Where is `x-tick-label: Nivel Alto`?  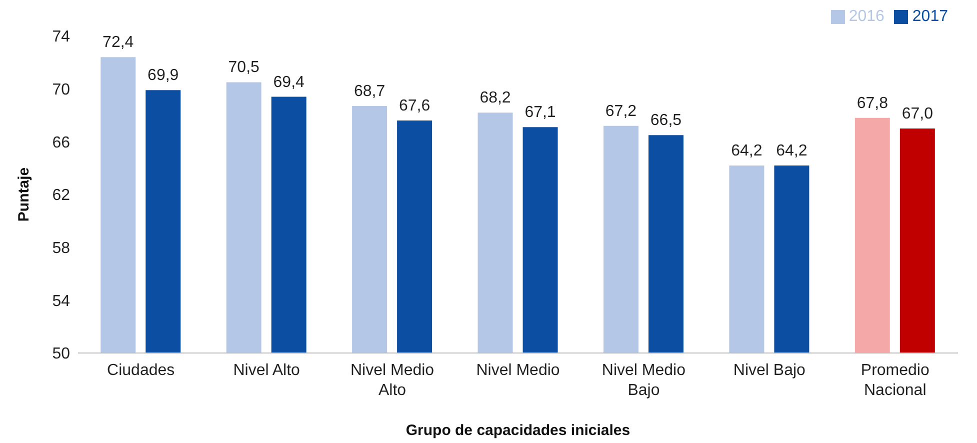
x-tick-label: Nivel Alto is located at coordinates (266, 370).